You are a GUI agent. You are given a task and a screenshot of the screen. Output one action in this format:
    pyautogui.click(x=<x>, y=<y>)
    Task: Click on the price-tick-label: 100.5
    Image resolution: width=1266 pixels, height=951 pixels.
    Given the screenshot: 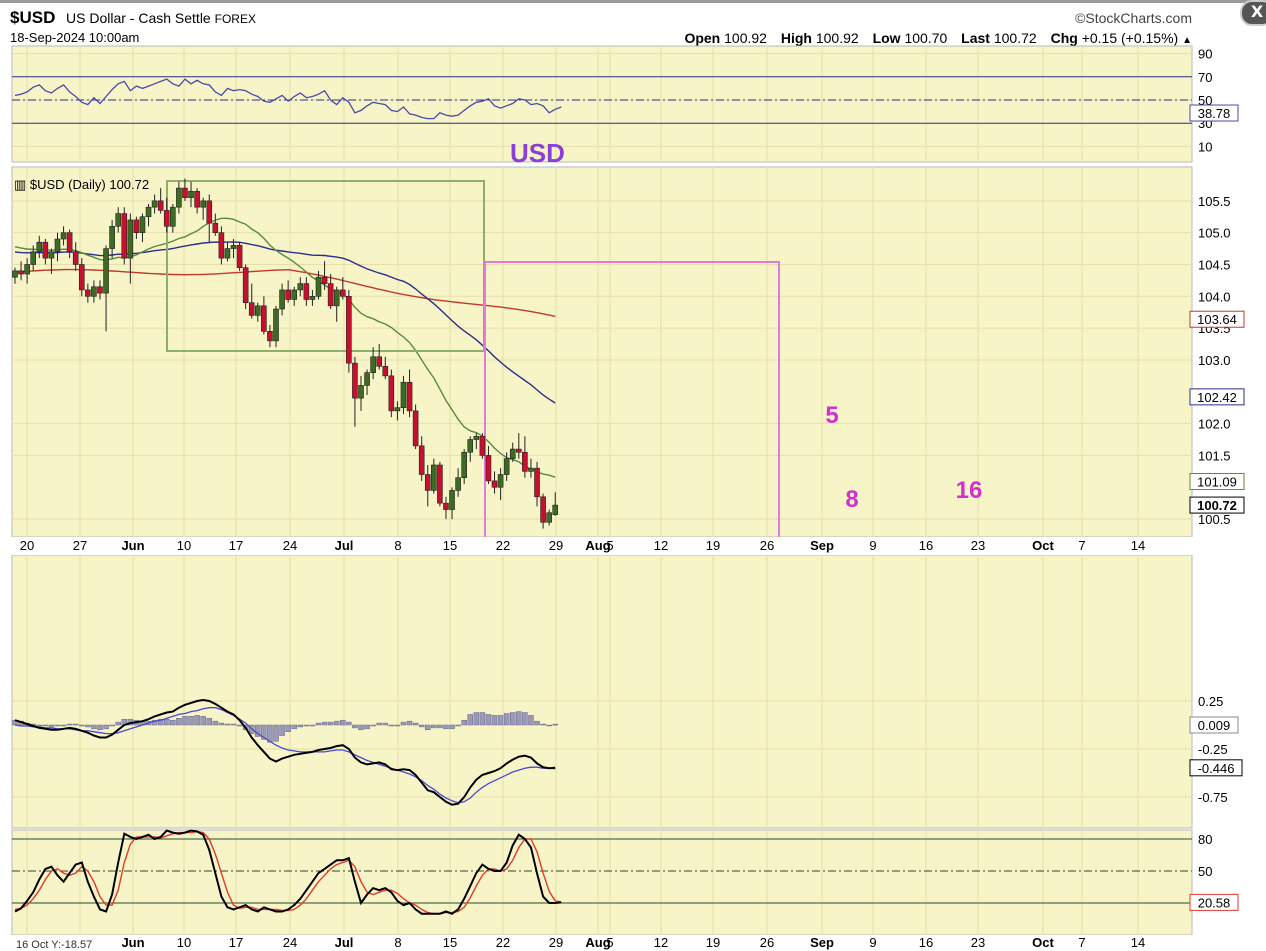 What is the action you would take?
    pyautogui.click(x=1214, y=519)
    